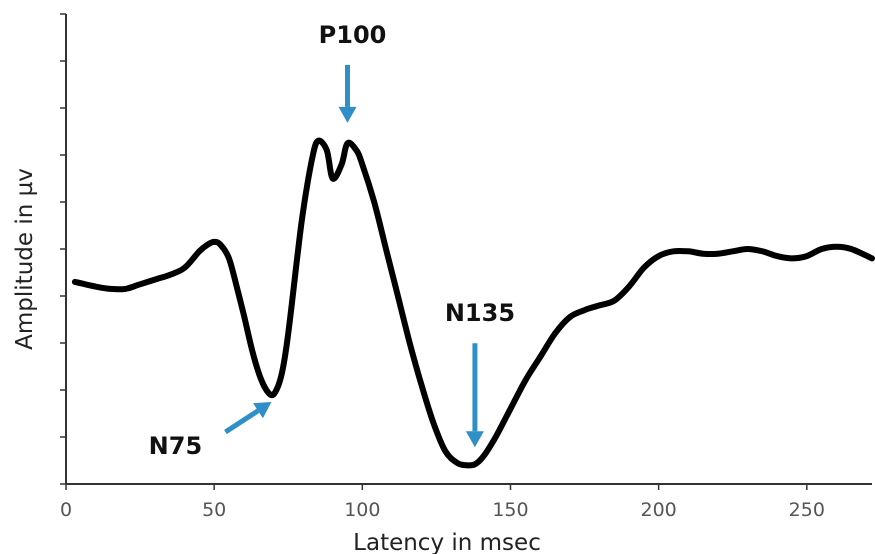  I want to click on arrow-shaft, so click(242, 421).